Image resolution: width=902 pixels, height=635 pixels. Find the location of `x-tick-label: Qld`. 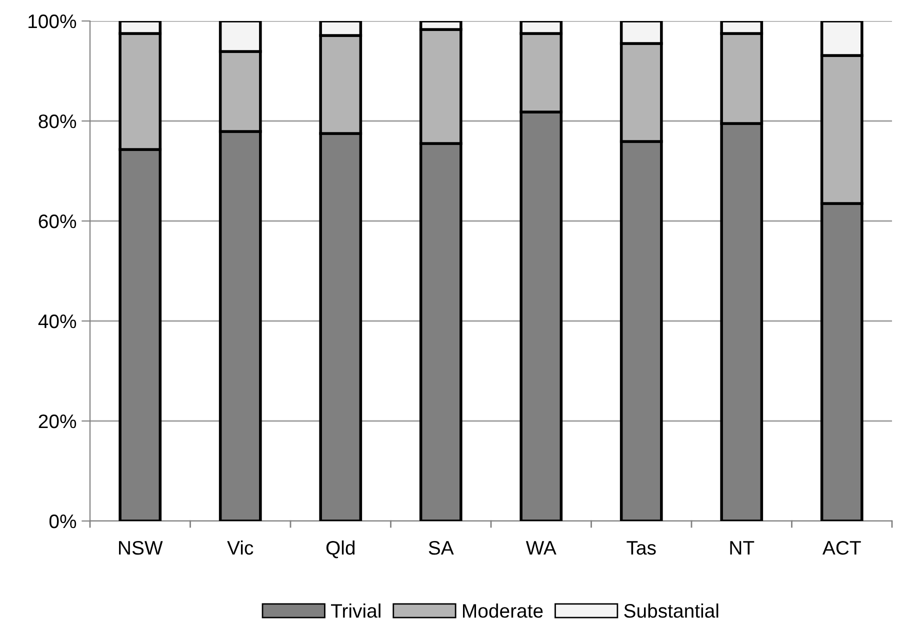

x-tick-label: Qld is located at coordinates (340, 549).